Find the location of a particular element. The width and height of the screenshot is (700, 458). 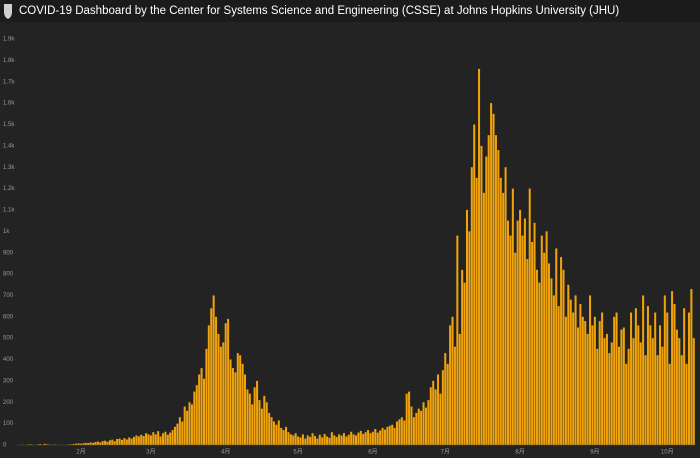

y-tick-label: 0 is located at coordinates (5, 446).